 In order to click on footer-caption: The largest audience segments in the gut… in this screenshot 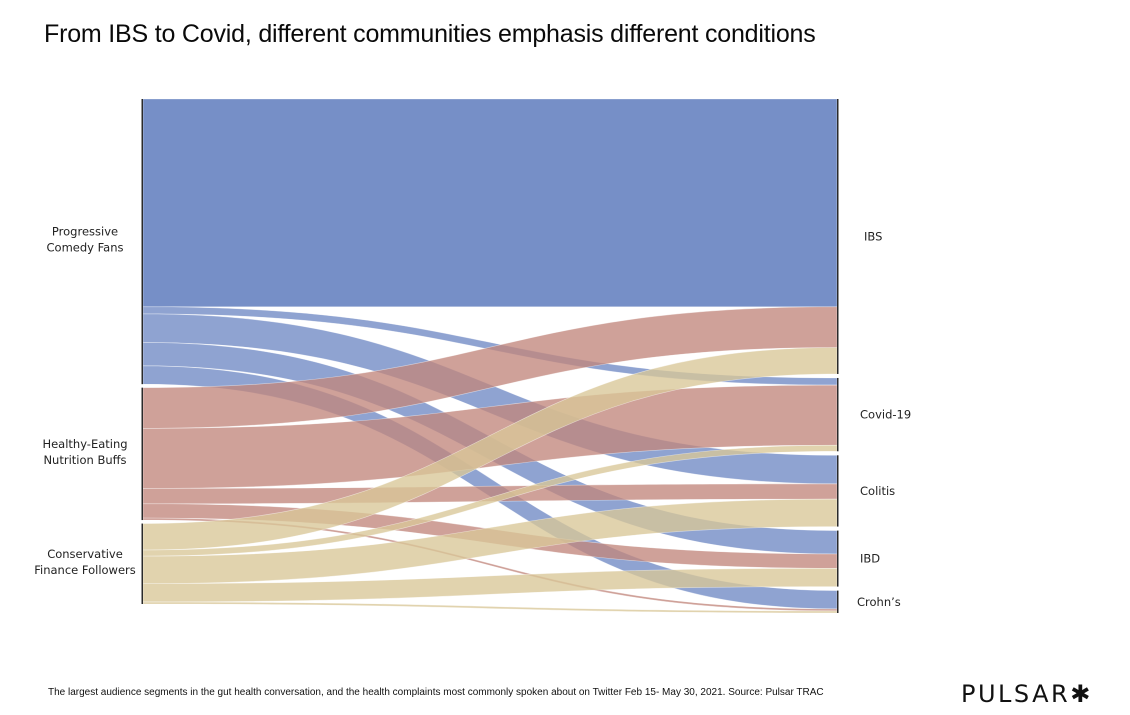, I will do `click(436, 692)`.